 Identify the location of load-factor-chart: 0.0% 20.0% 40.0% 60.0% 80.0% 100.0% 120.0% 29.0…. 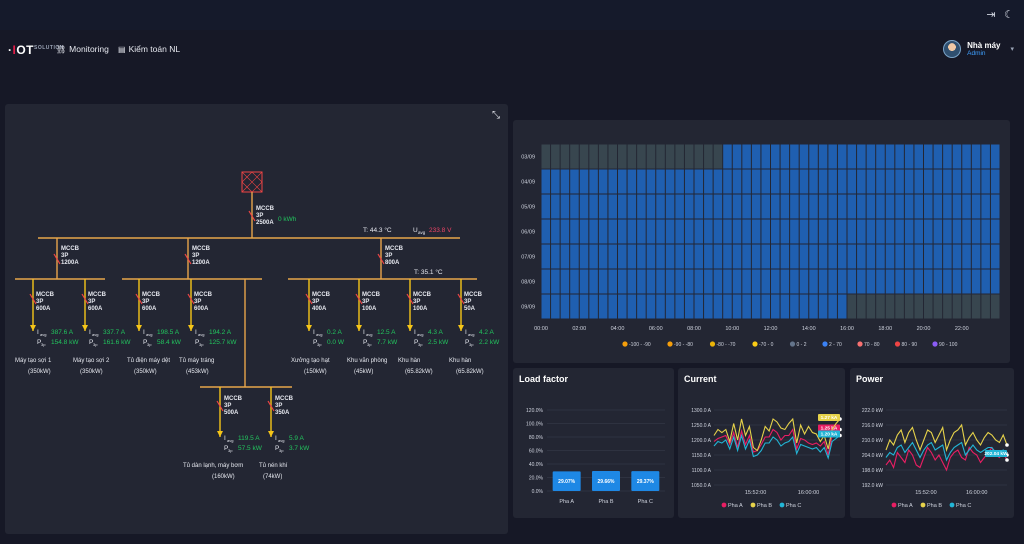
(595, 456).